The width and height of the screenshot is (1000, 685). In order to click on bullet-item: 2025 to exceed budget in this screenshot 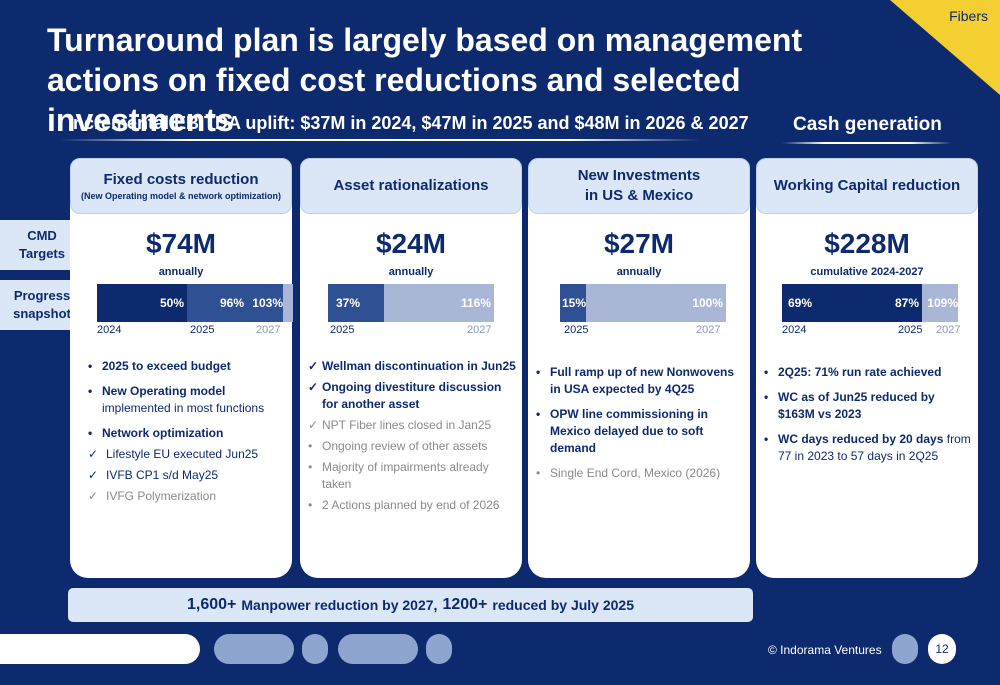, I will do `click(186, 366)`.